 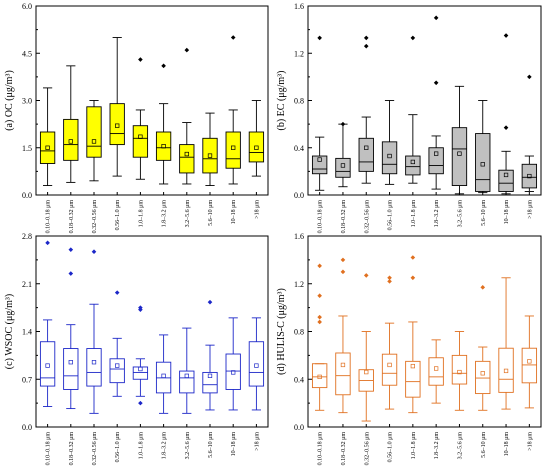 What do you see at coordinates (484, 445) in the screenshot?
I see `x-tick-label: 5.6–10 μm` at bounding box center [484, 445].